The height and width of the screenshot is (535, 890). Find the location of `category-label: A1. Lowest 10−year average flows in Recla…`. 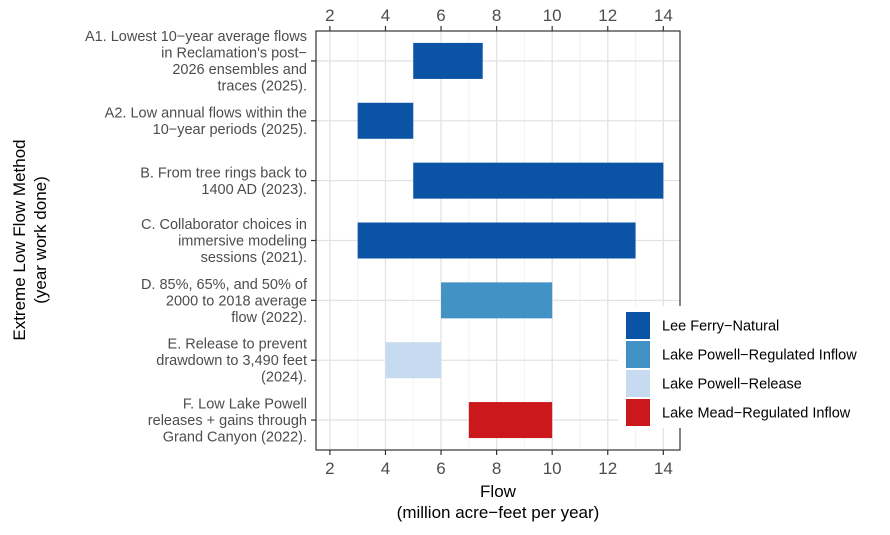

category-label: A1. Lowest 10−year average flows in Recla… is located at coordinates (196, 62).